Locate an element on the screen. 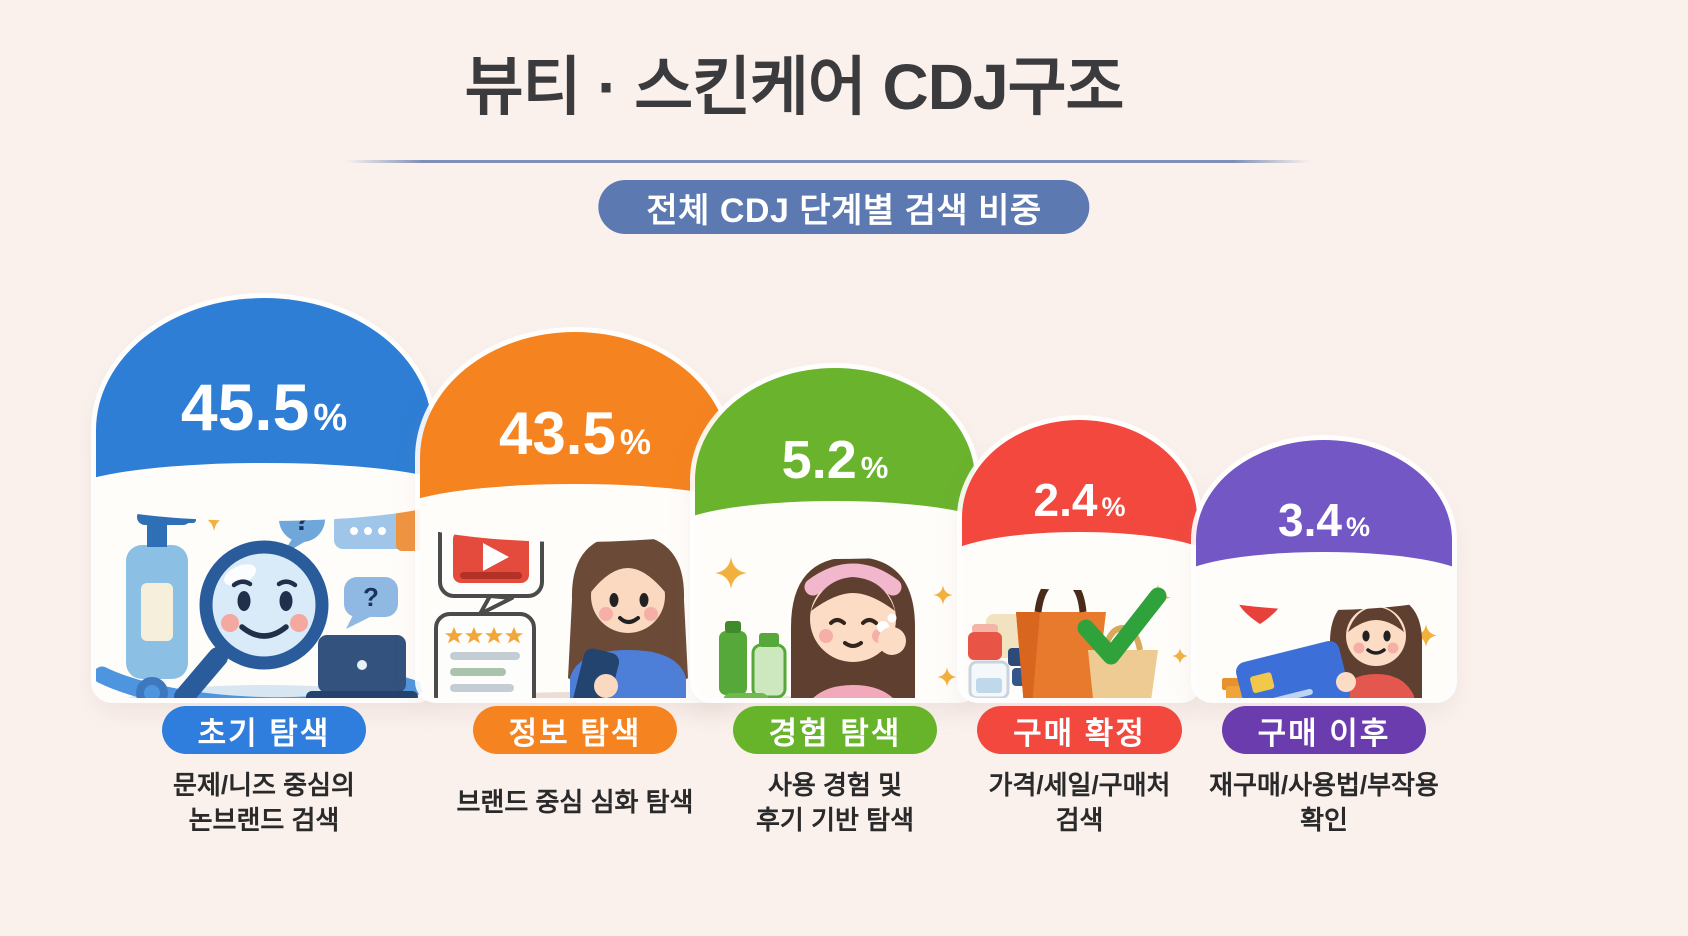  stage-dome: 2.4 % is located at coordinates (1079, 505).